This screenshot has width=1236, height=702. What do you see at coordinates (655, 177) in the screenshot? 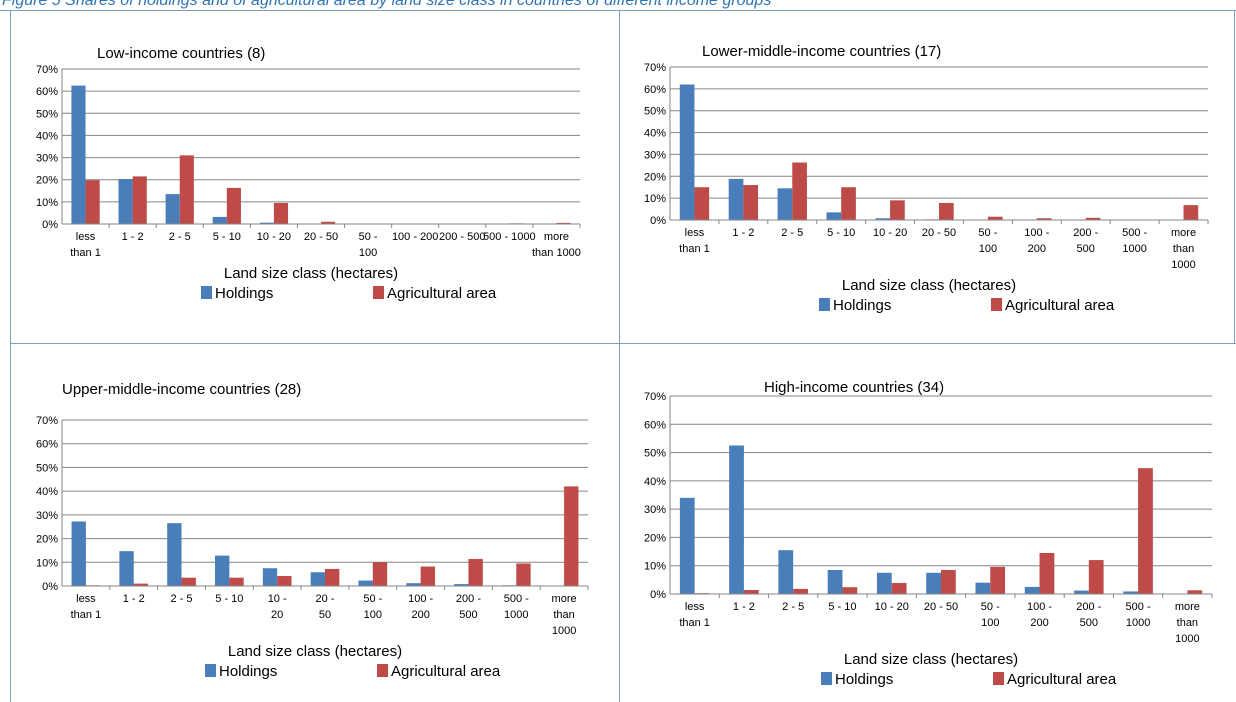
I see `y-tick-label: 20%` at bounding box center [655, 177].